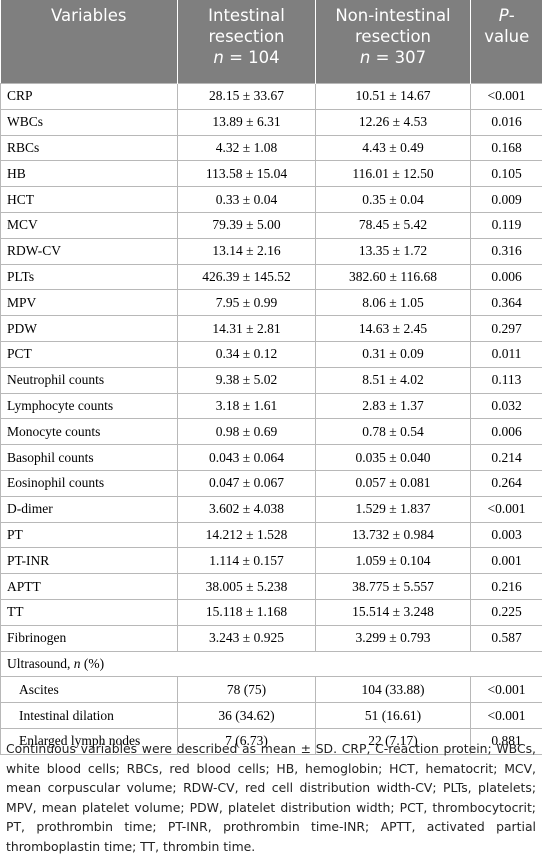 The width and height of the screenshot is (542, 859). Describe the element at coordinates (506, 148) in the screenshot. I see `value-cell: 0.168` at that location.